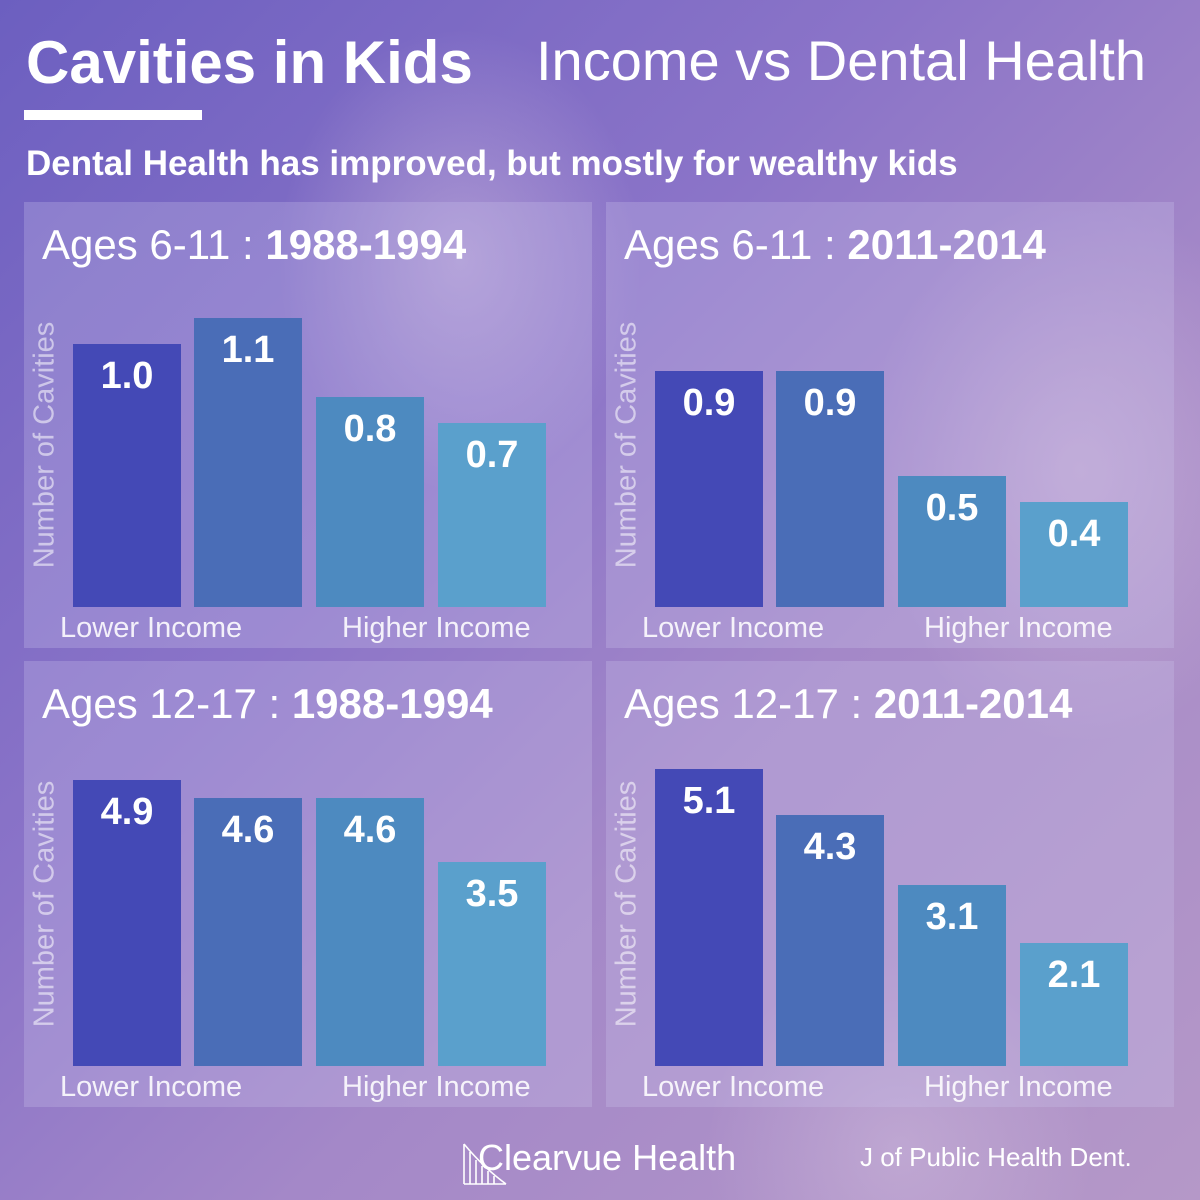  Describe the element at coordinates (370, 429) in the screenshot. I see `bar-value-label: 0.8` at that location.